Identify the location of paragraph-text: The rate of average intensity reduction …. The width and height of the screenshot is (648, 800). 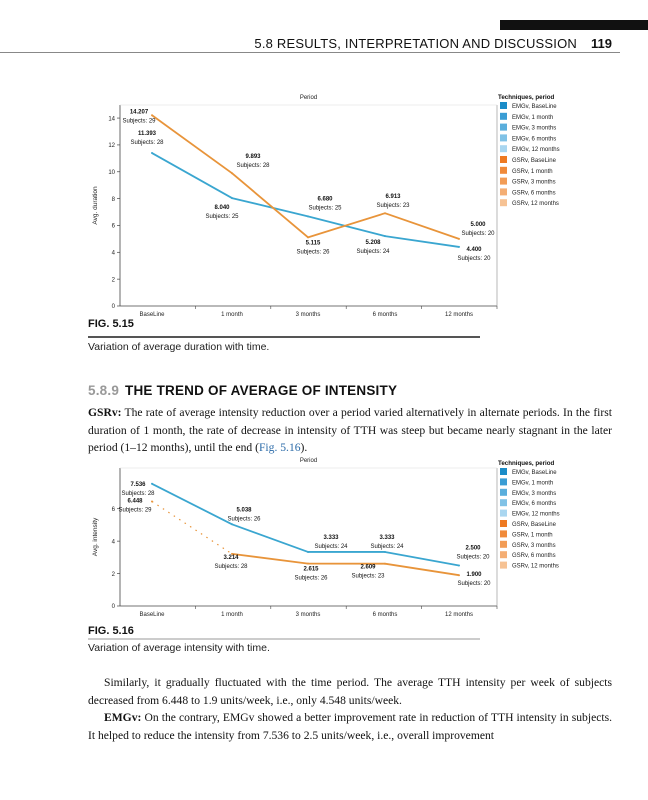
(350, 430).